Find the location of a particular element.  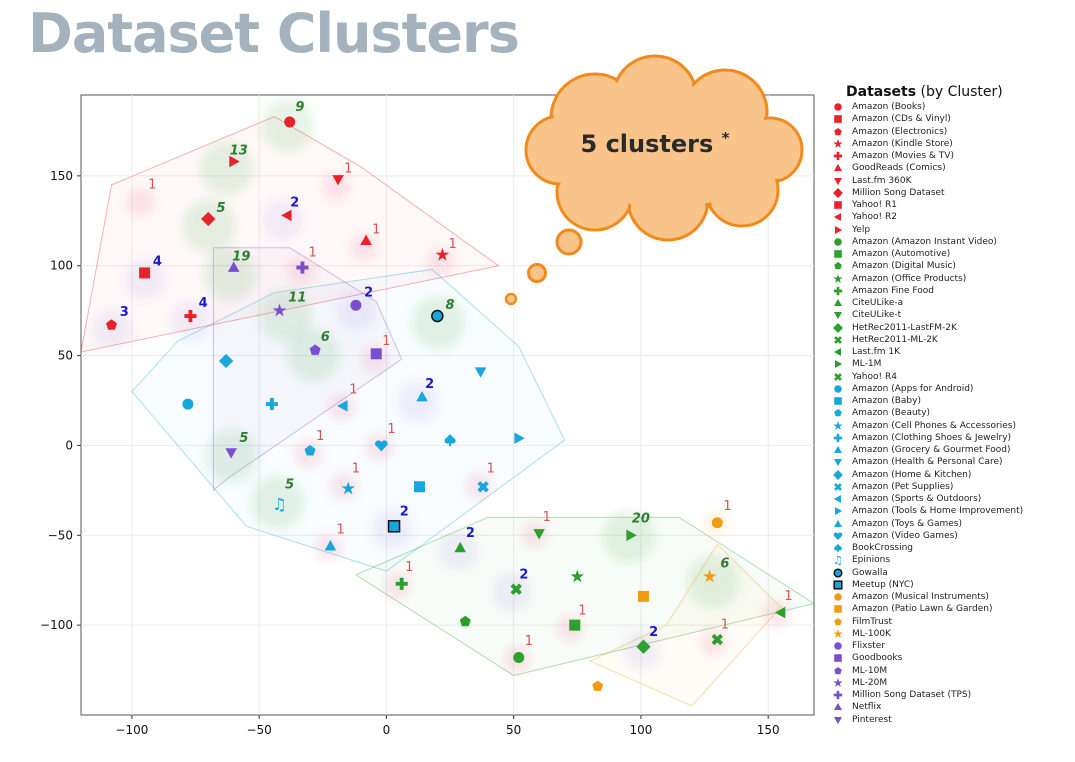

legend-label: ML-100K is located at coordinates (871, 633).